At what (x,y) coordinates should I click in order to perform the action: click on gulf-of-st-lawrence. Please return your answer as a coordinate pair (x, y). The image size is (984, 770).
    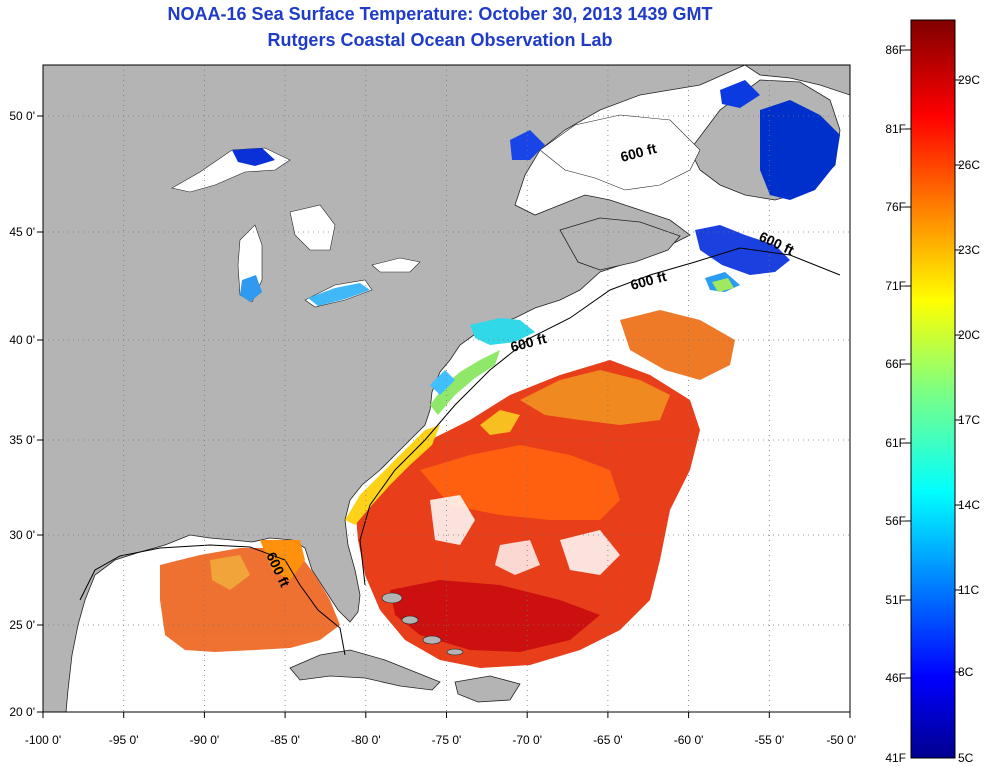
    Looking at the image, I should click on (620, 152).